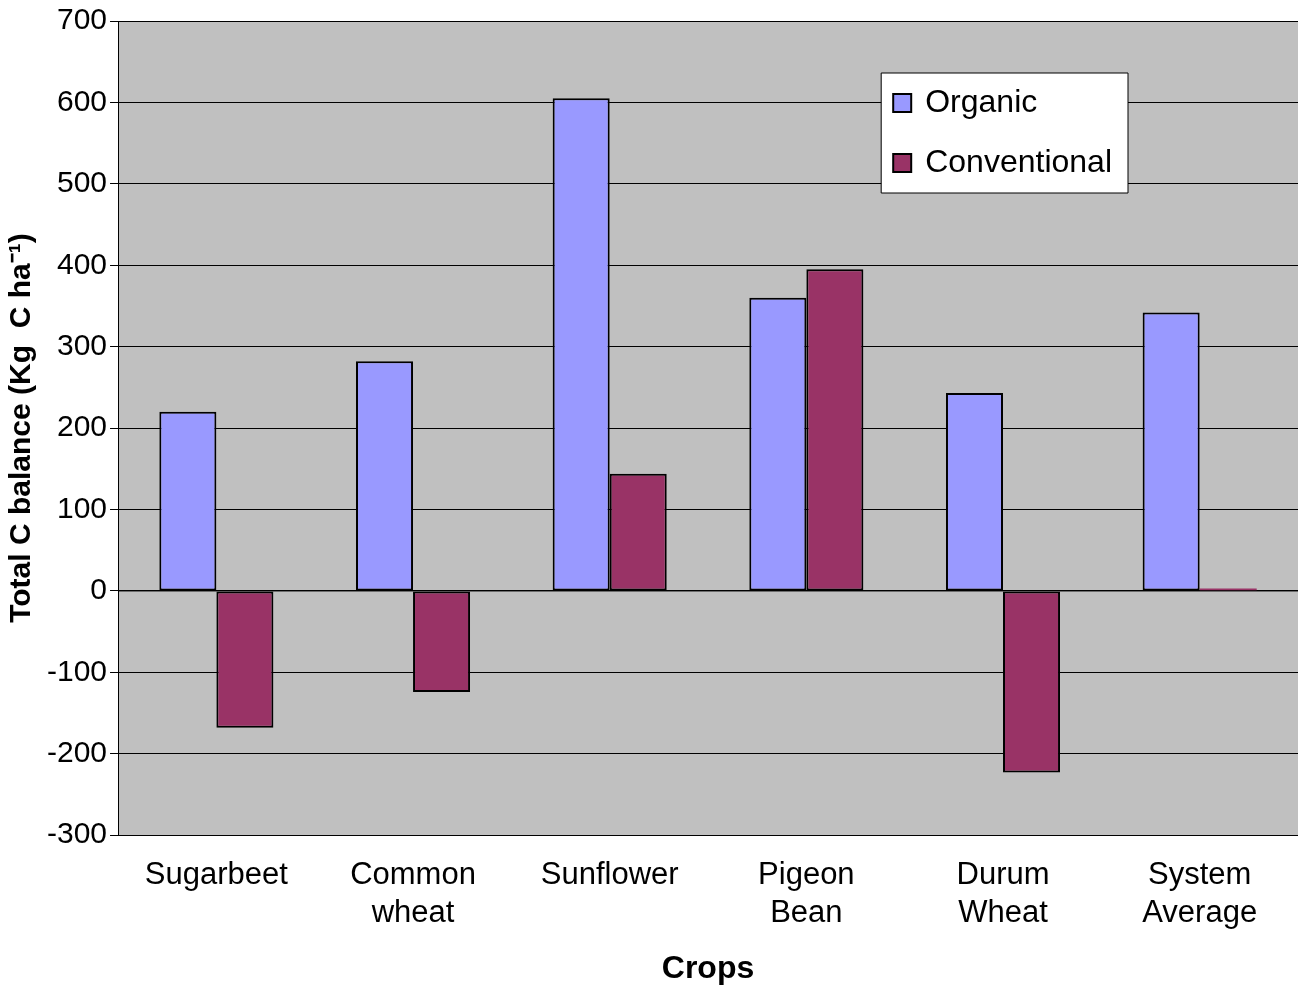 This screenshot has height=992, width=1298. What do you see at coordinates (609, 874) in the screenshot?
I see `x-tick-label: Sunflower` at bounding box center [609, 874].